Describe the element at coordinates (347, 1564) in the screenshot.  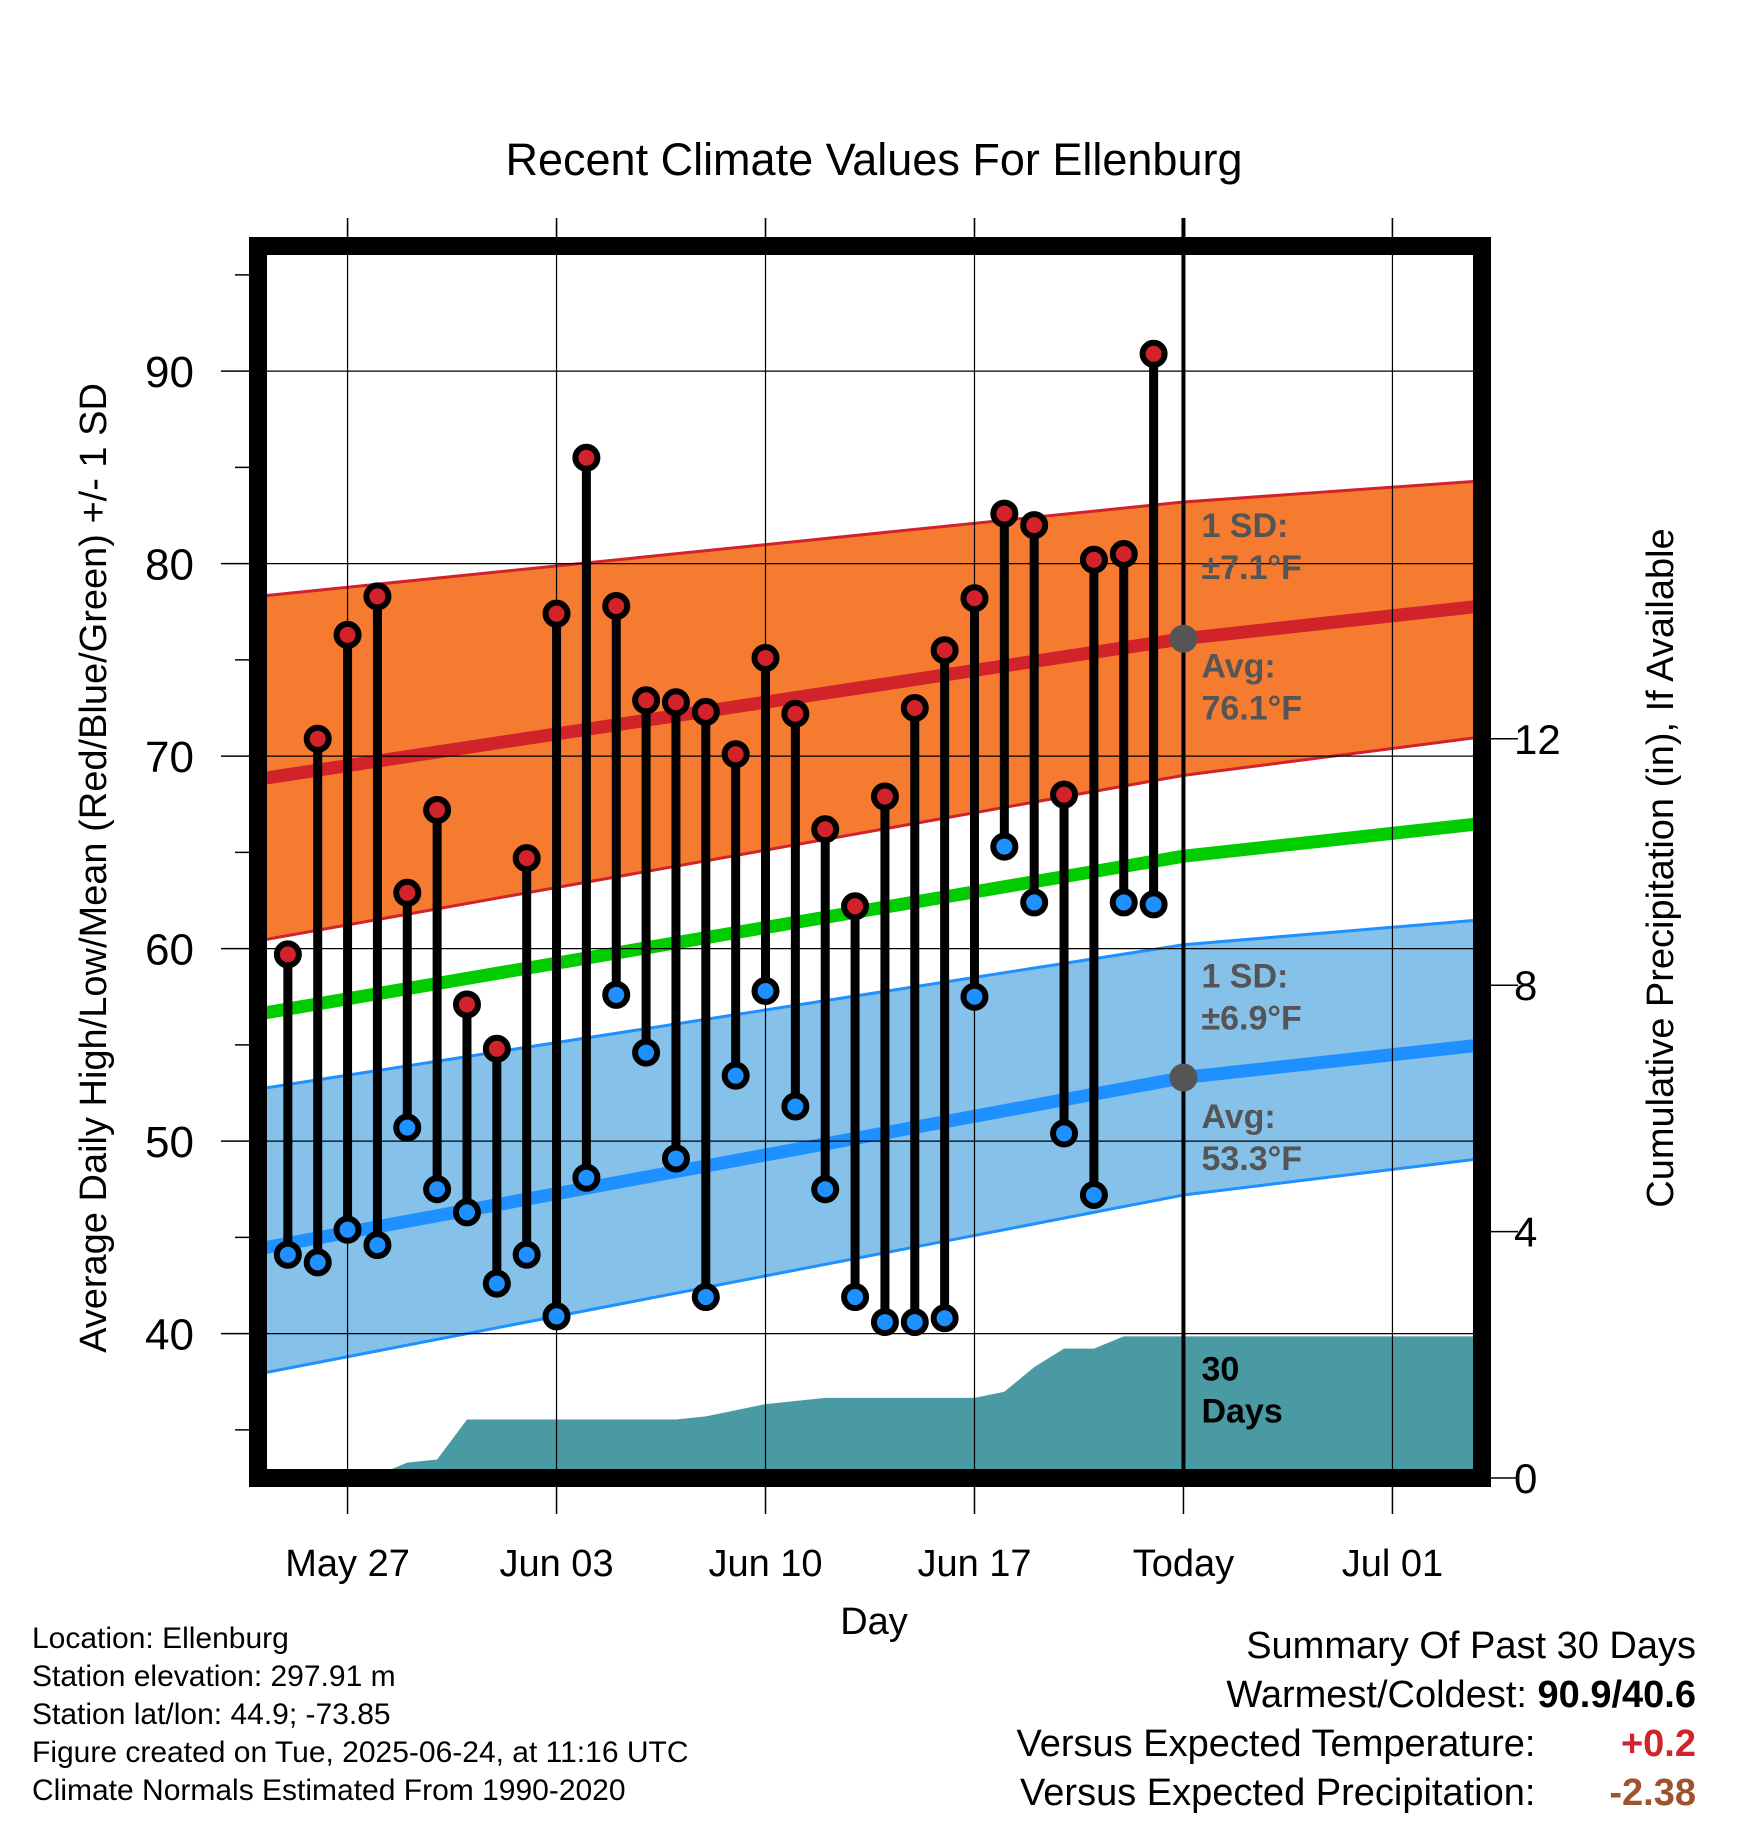
I see `x-tick-label: May 27` at that location.